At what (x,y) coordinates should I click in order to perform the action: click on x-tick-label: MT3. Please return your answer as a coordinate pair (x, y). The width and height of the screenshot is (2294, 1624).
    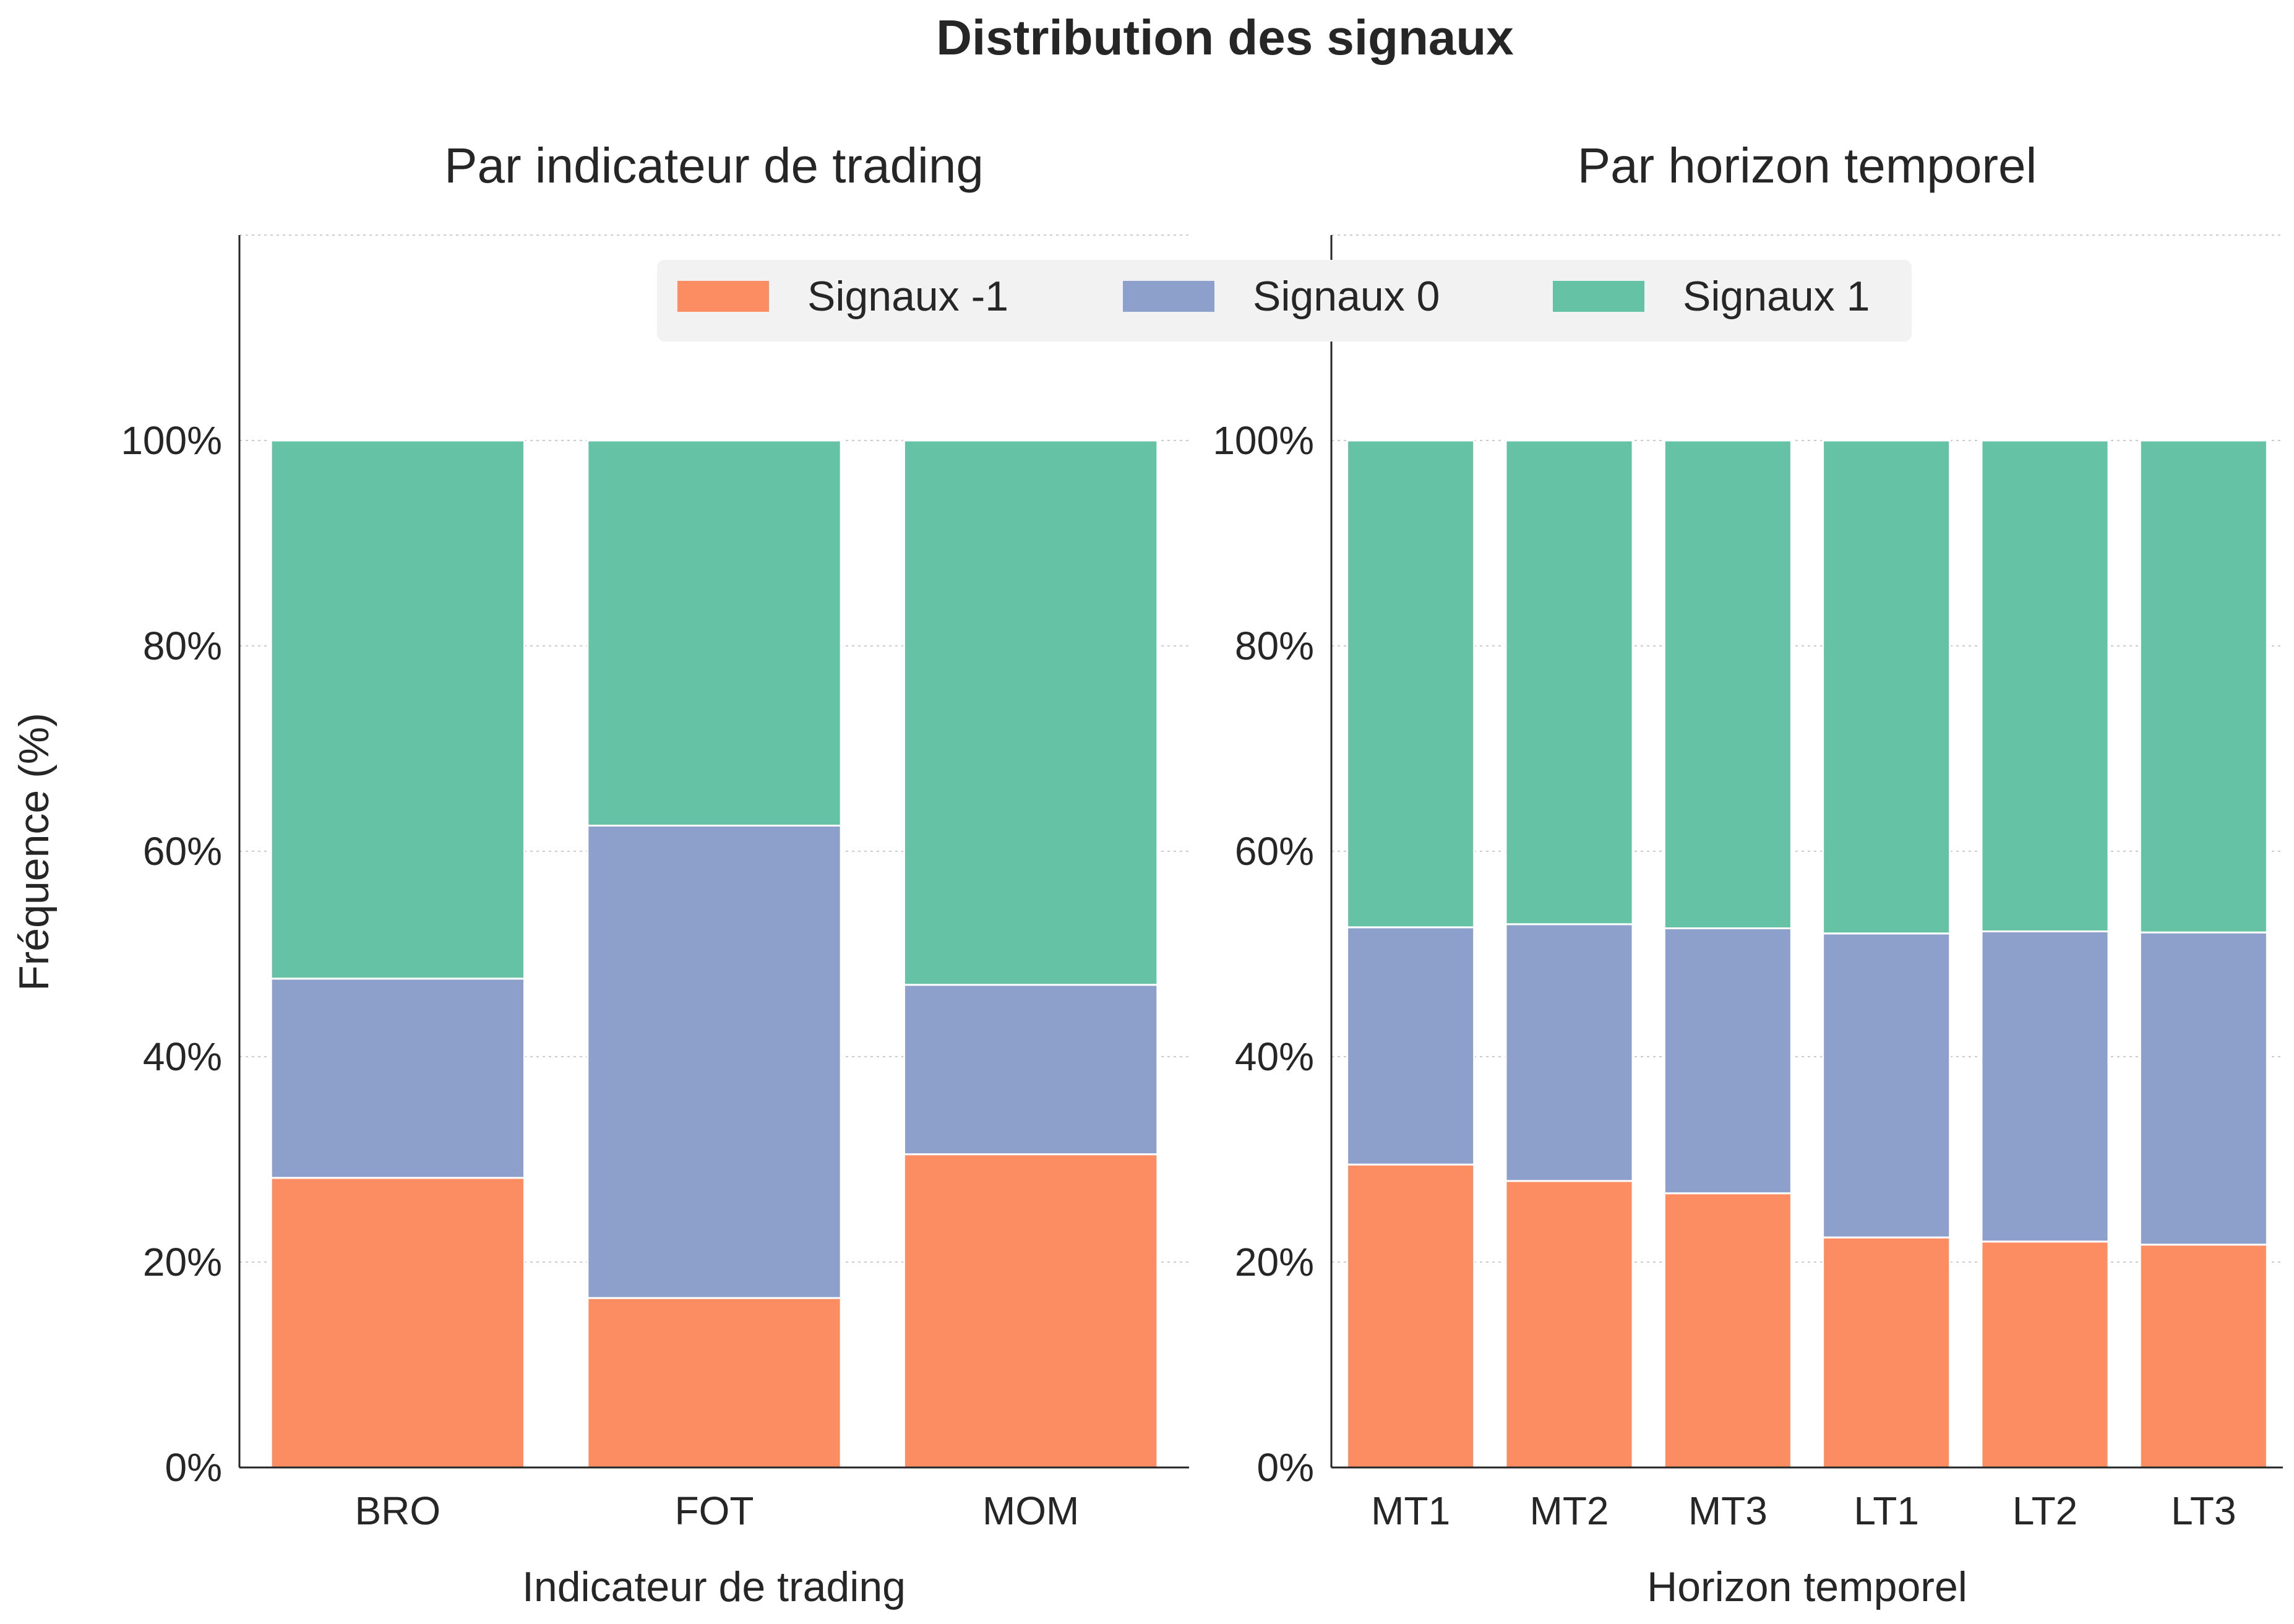
    Looking at the image, I should click on (1728, 1511).